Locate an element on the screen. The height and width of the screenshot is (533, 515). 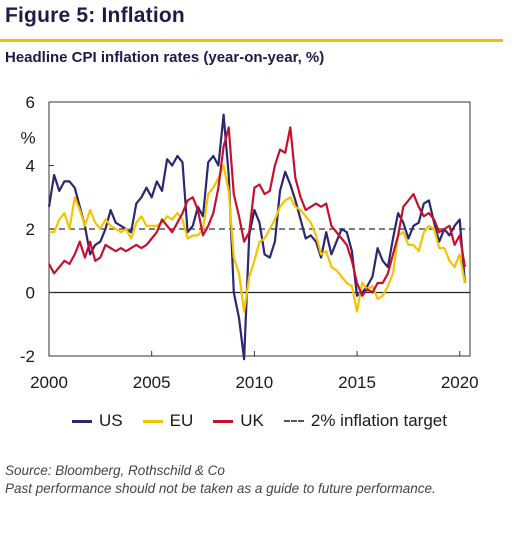
y-tick-label: 2 is located at coordinates (30, 229).